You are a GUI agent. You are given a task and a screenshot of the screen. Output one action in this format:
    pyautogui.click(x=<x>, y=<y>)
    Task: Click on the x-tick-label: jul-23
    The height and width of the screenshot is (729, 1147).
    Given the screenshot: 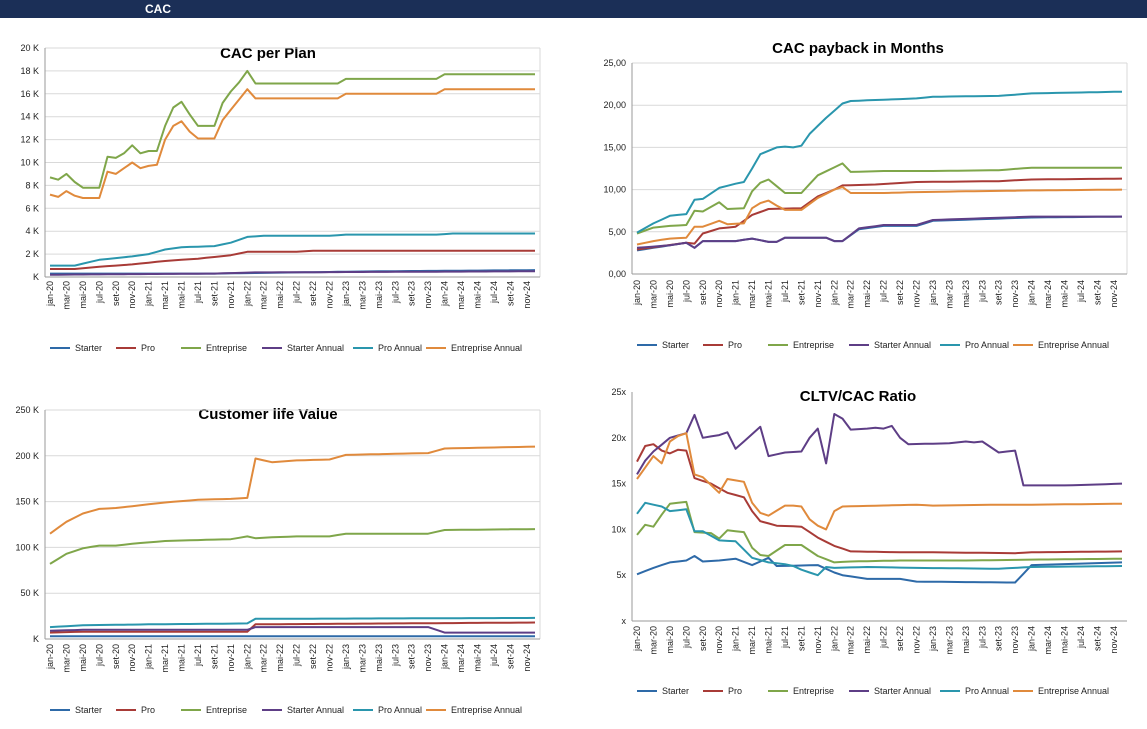 What is the action you would take?
    pyautogui.click(x=982, y=637)
    